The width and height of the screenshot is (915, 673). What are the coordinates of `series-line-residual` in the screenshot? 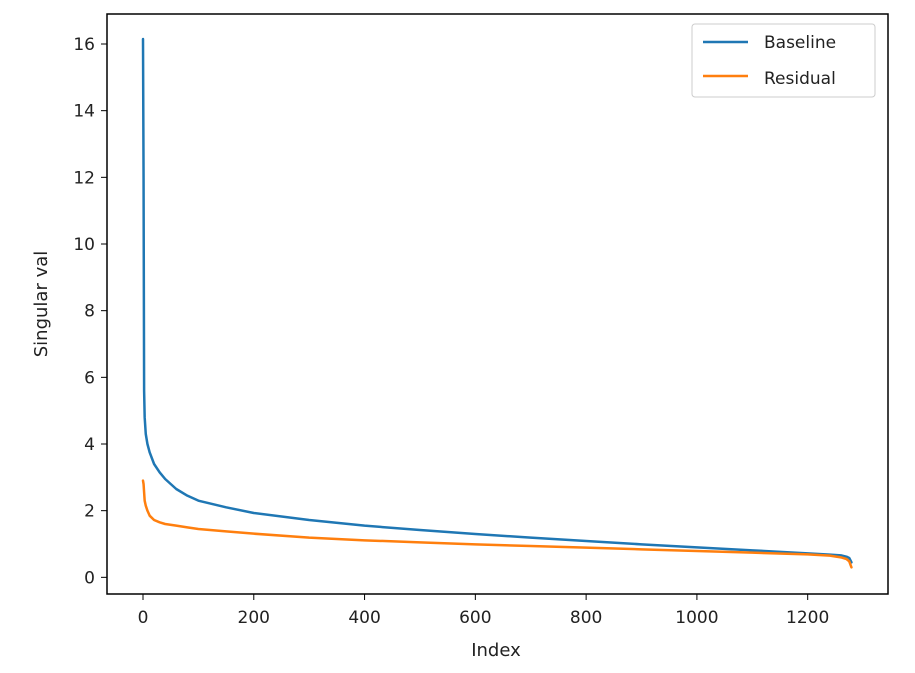 It's located at (497, 524).